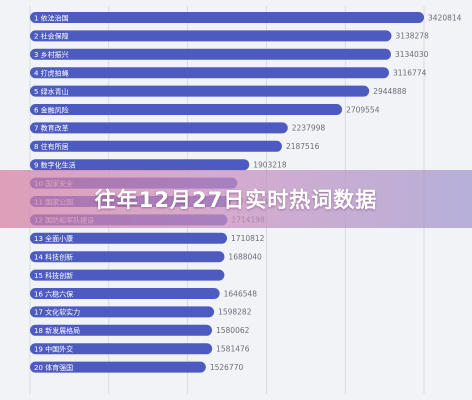  What do you see at coordinates (57, 330) in the screenshot?
I see `bar-category-label: 18 新发展格局` at bounding box center [57, 330].